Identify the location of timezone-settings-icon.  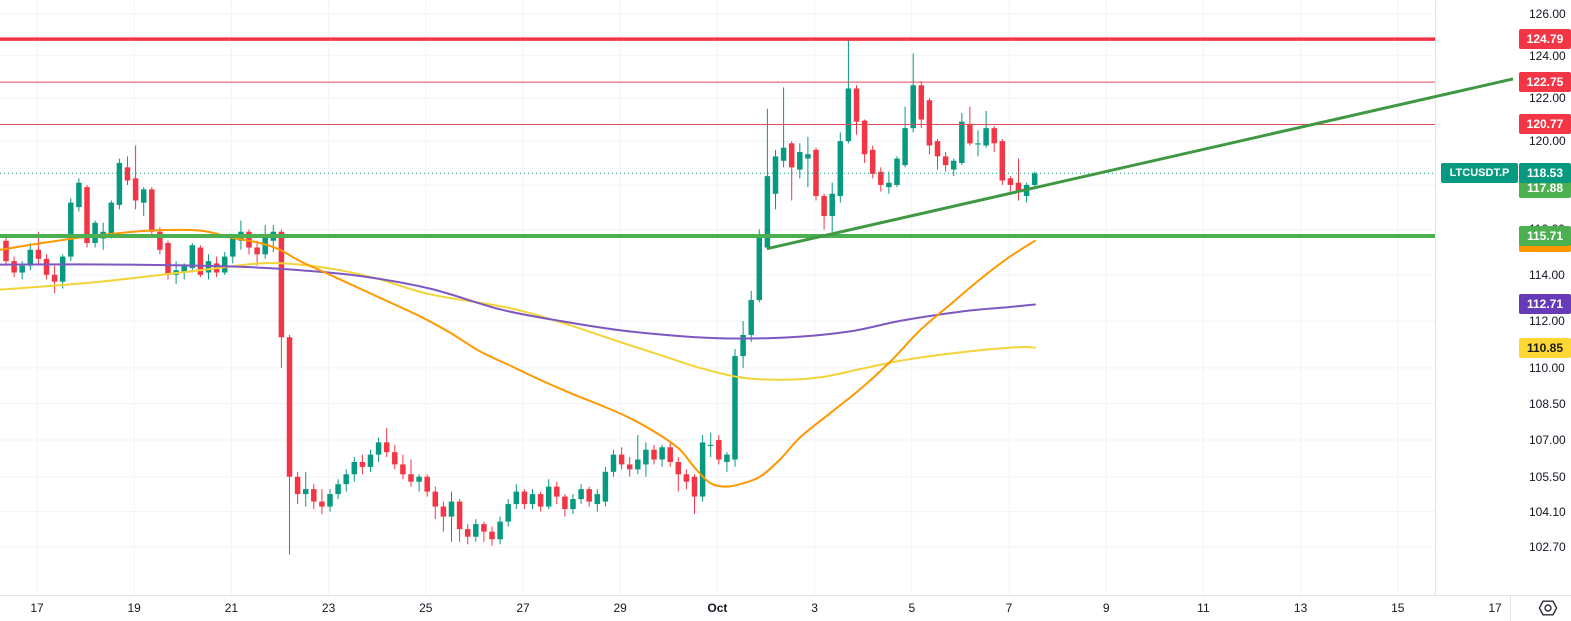
(1548, 608).